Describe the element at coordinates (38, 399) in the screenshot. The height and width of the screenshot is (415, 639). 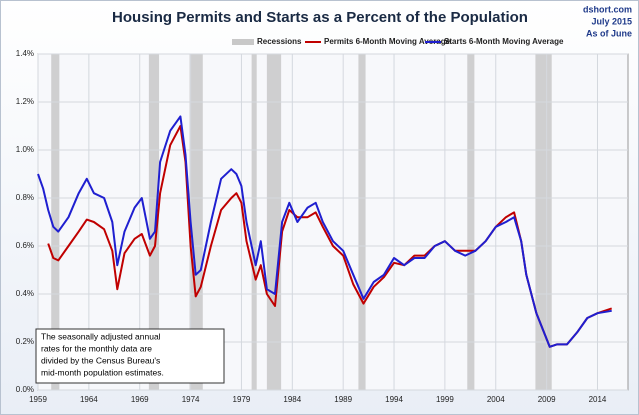
I see `x-tick-label: 1959` at that location.